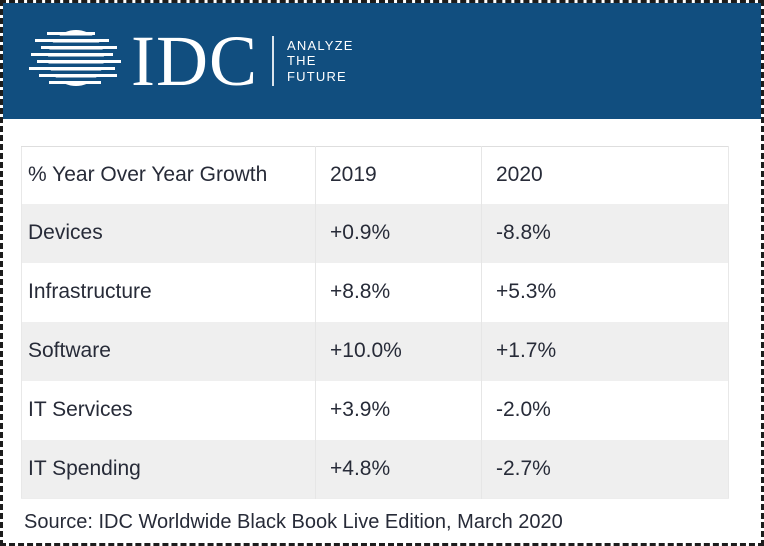 The image size is (764, 546). Describe the element at coordinates (605, 175) in the screenshot. I see `header-2020: 2020` at that location.